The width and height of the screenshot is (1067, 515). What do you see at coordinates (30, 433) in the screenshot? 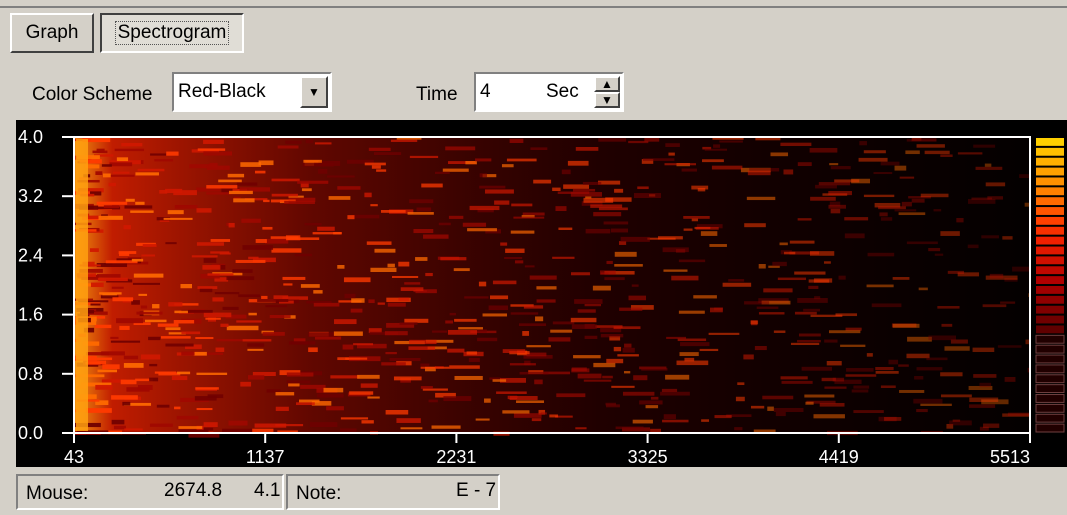
I see `y-tick-label: 0.0` at bounding box center [30, 433].